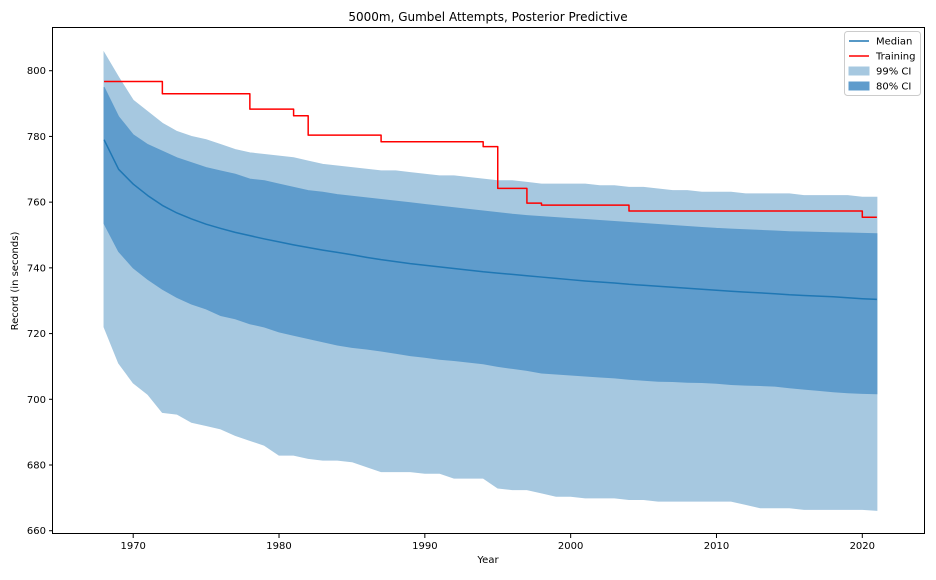  I want to click on x-tick-label: 1980, so click(278, 546).